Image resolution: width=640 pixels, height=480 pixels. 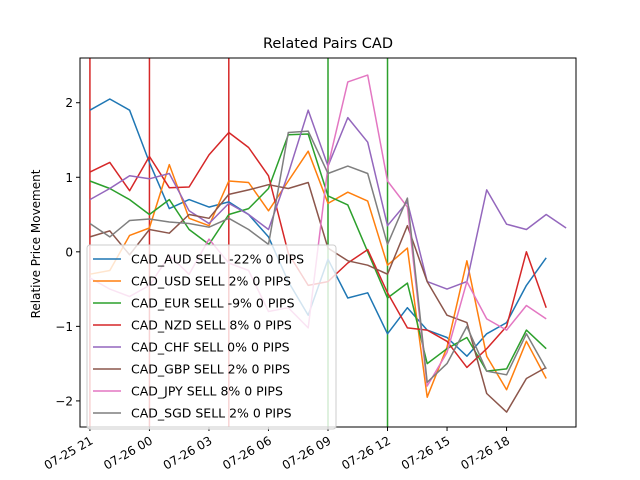 I want to click on y-axis-label: Relative Price Movement, so click(x=36, y=243).